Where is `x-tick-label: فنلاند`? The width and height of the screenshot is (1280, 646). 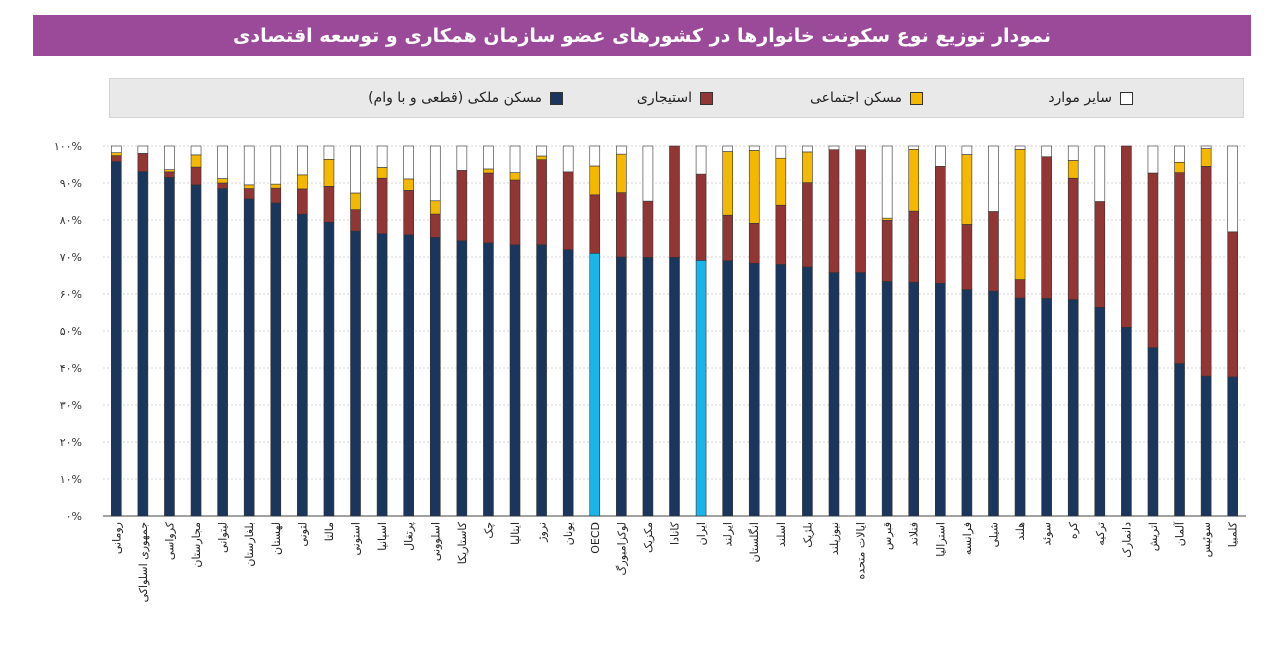
x-tick-label: فنلاند is located at coordinates (914, 534).